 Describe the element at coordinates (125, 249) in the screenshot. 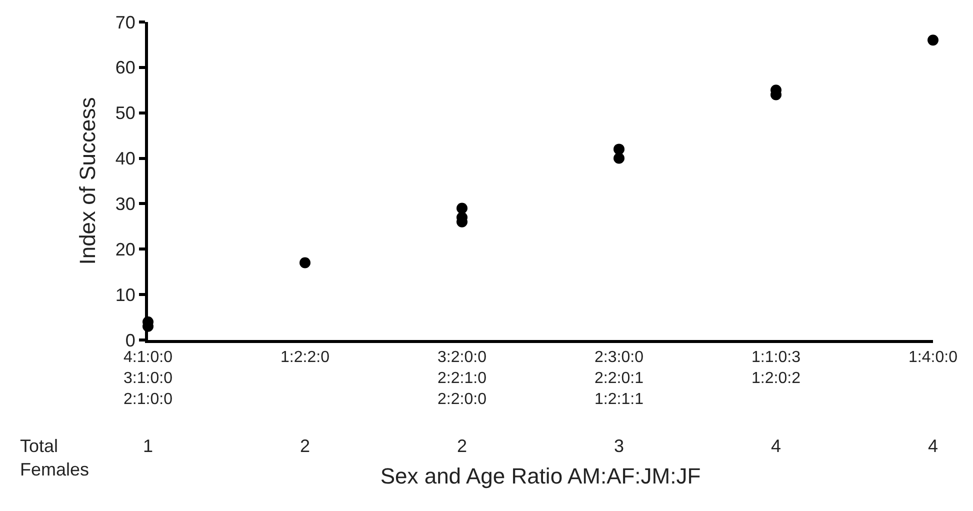

I see `y-tick-label: 20` at that location.